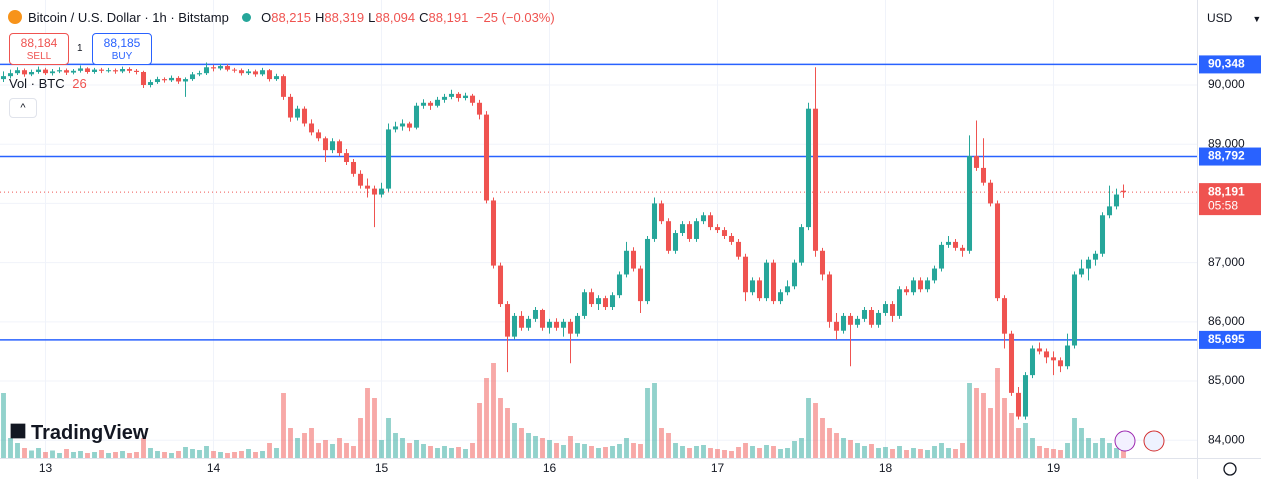 The image size is (1261, 479). What do you see at coordinates (1230, 469) in the screenshot?
I see `settings-icon` at bounding box center [1230, 469].